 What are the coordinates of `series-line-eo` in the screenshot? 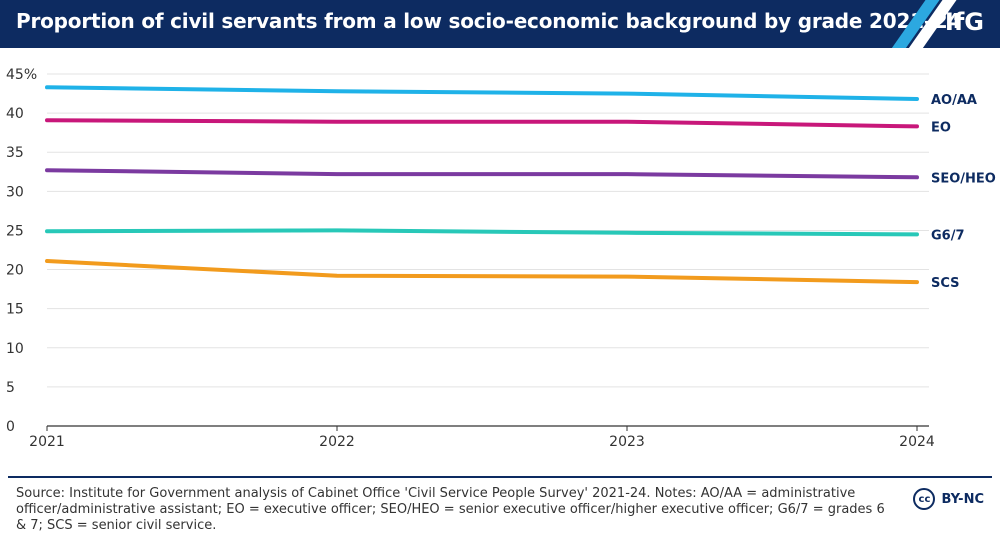 It's located at (482, 123).